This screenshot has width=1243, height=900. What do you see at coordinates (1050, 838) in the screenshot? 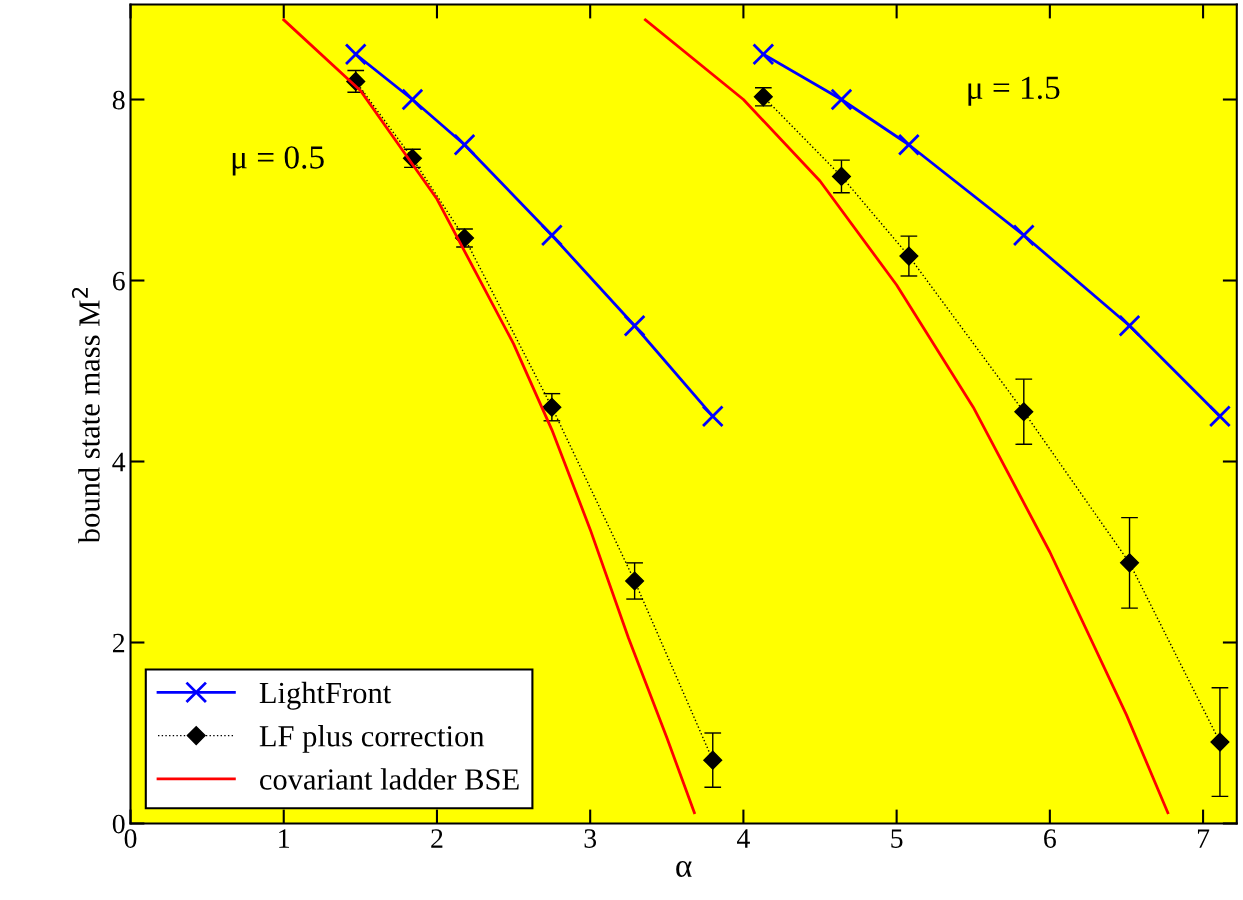
I see `x-tick-label: 6` at bounding box center [1050, 838].